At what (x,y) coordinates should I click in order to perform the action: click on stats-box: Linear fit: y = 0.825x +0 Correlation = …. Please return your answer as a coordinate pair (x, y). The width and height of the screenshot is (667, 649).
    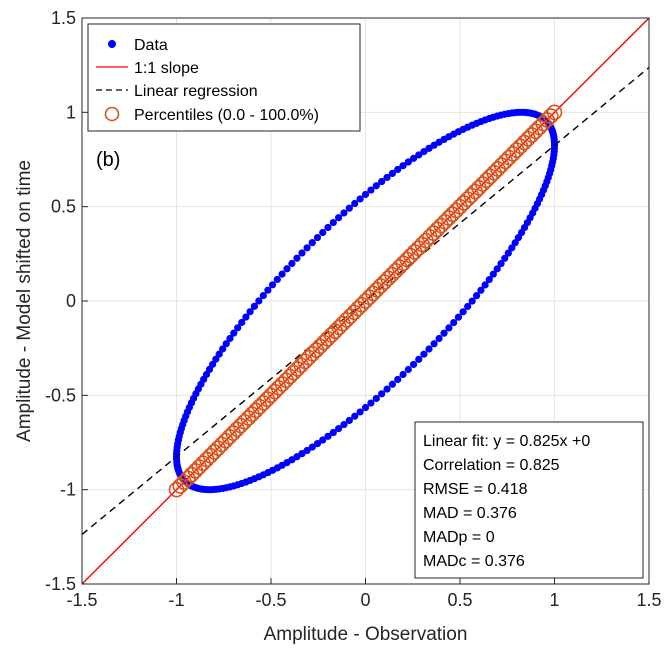
    Looking at the image, I should click on (529, 500).